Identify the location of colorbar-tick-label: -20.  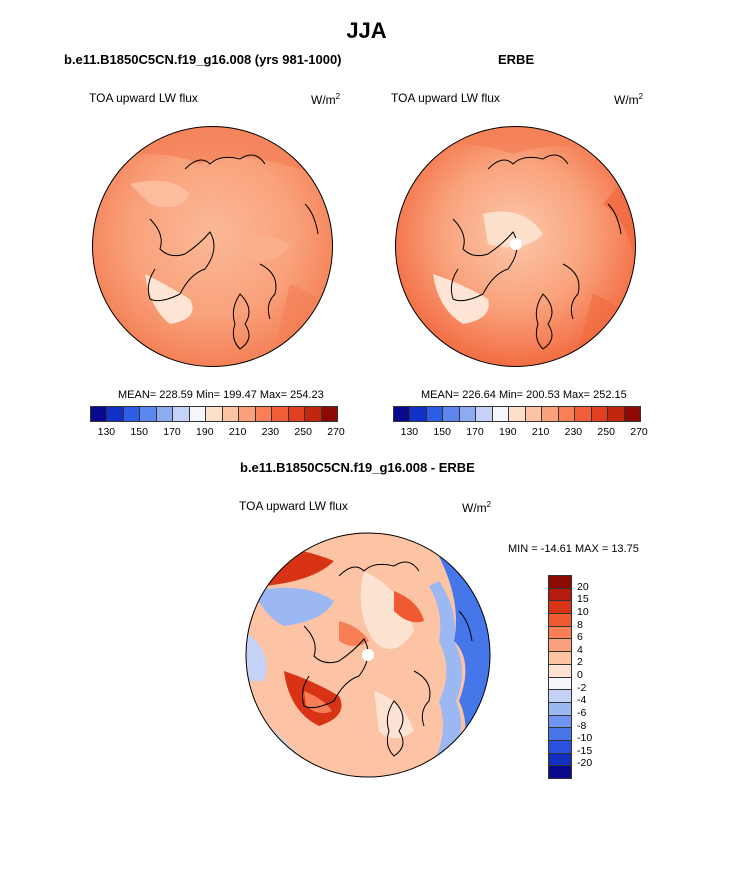
(585, 763).